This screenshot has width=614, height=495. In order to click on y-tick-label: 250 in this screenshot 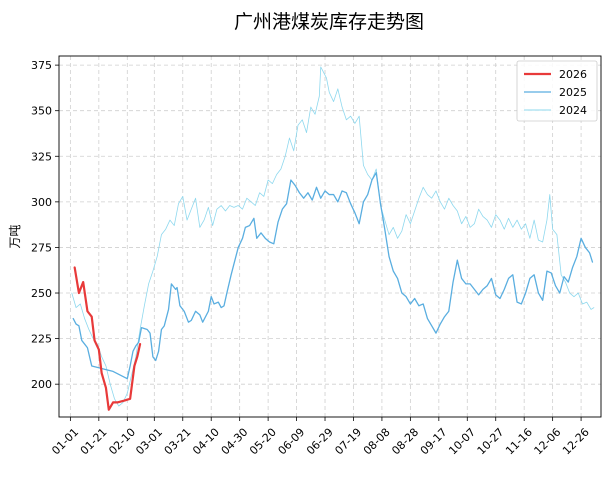, I will do `click(41, 293)`.